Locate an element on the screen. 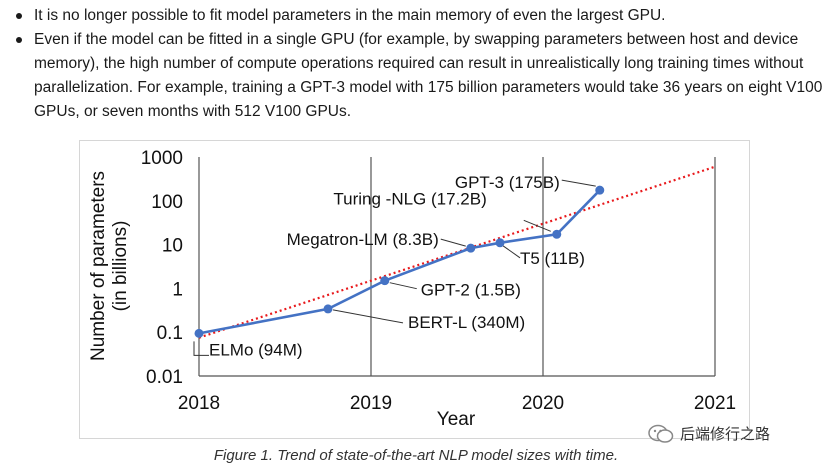 Image resolution: width=832 pixels, height=468 pixels. x-tick-label: 2021 is located at coordinates (715, 403).